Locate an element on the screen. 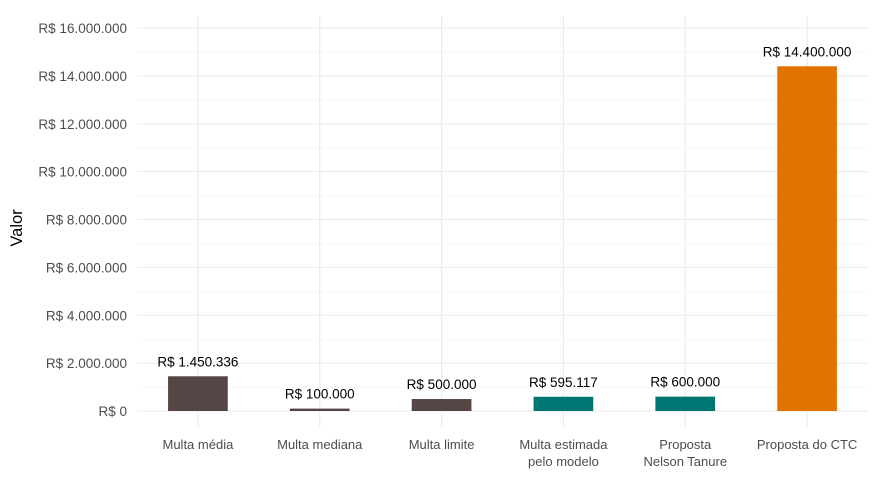 Image resolution: width=878 pixels, height=502 pixels. y-tick-label: R$ 8.000.000 is located at coordinates (86, 220).